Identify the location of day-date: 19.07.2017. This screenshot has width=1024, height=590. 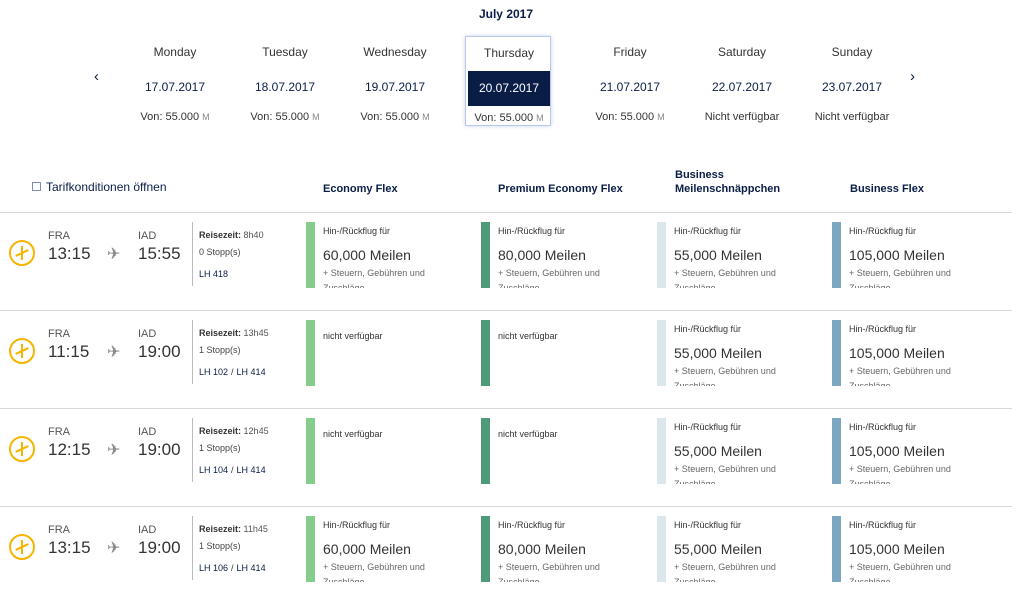
(395, 87).